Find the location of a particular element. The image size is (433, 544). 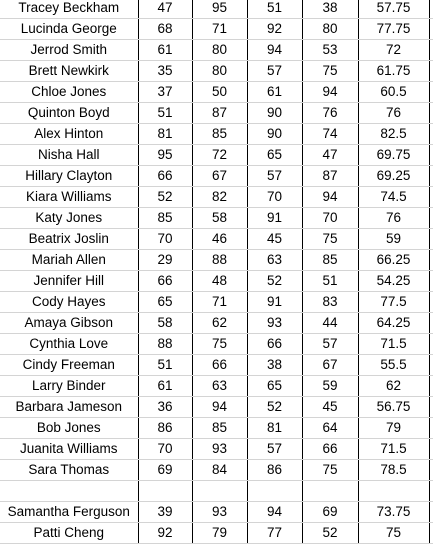

rank-cell: 15 is located at coordinates (431, 176).